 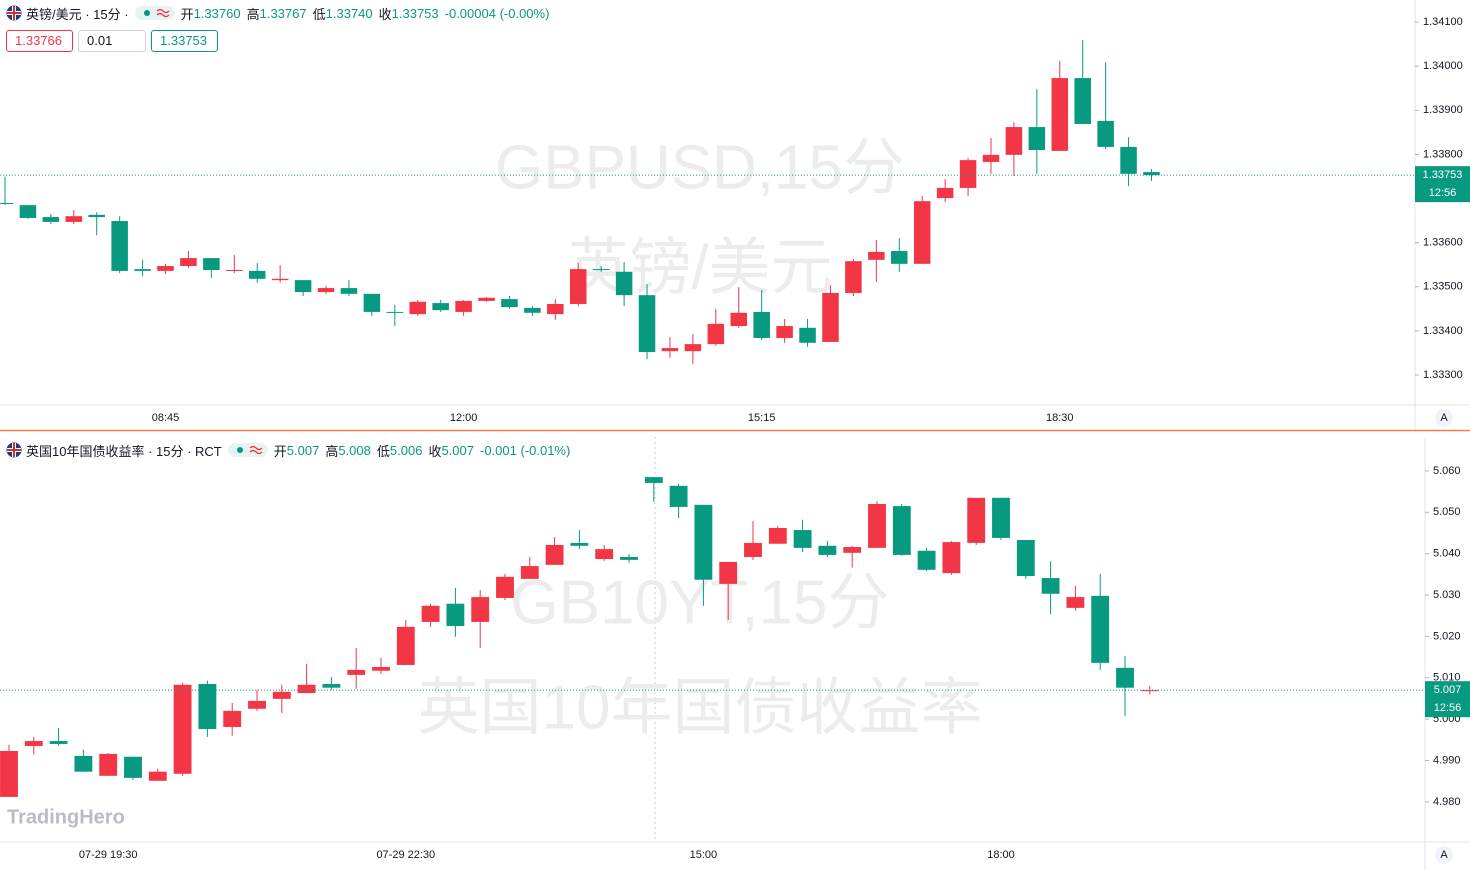 What do you see at coordinates (699, 602) in the screenshot?
I see `watermark: GB10YT,15分` at bounding box center [699, 602].